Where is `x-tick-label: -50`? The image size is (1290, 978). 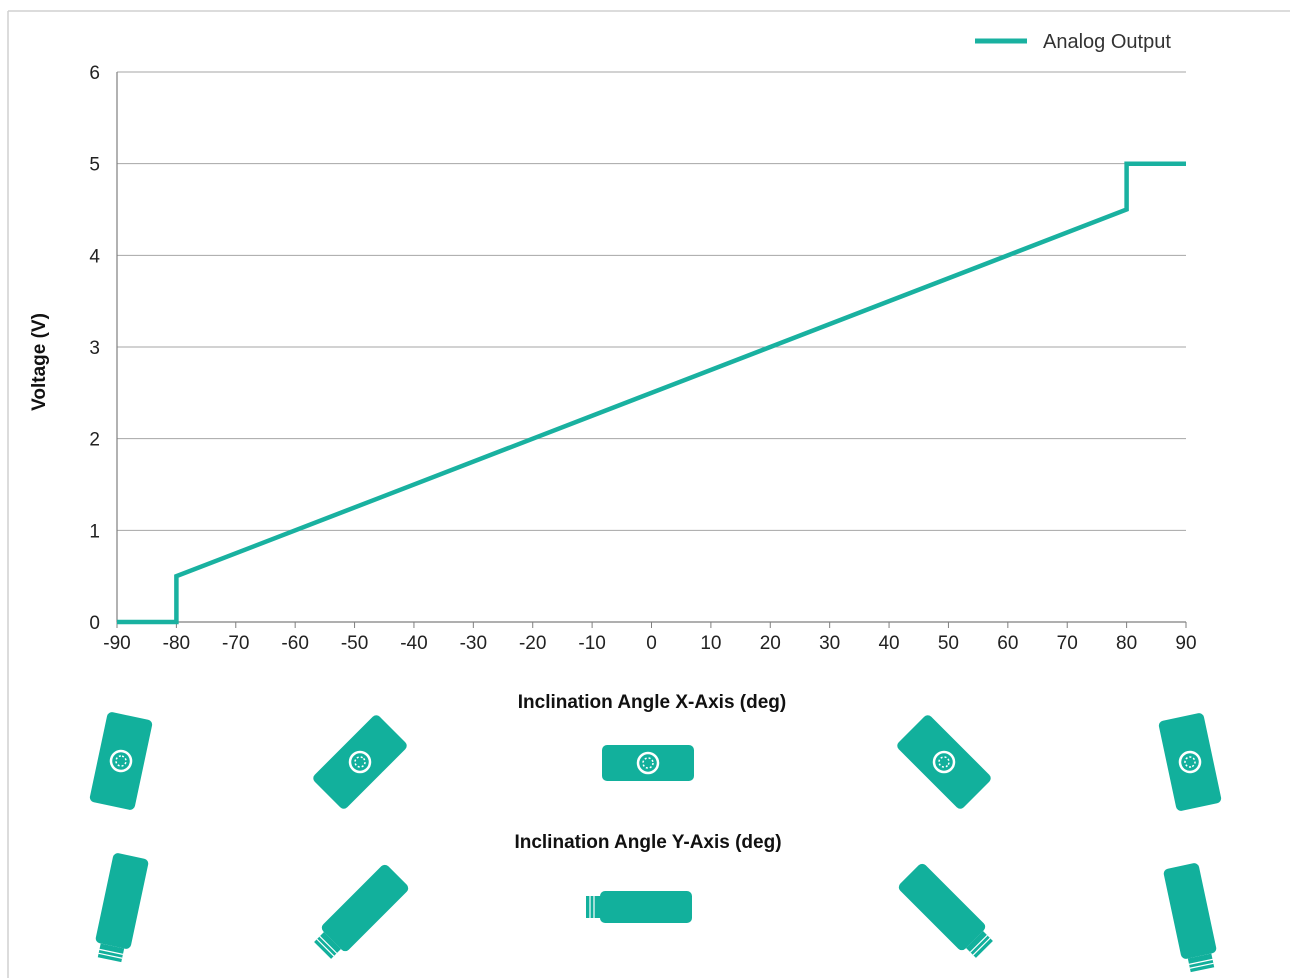
x-tick-label: -50 is located at coordinates (354, 643).